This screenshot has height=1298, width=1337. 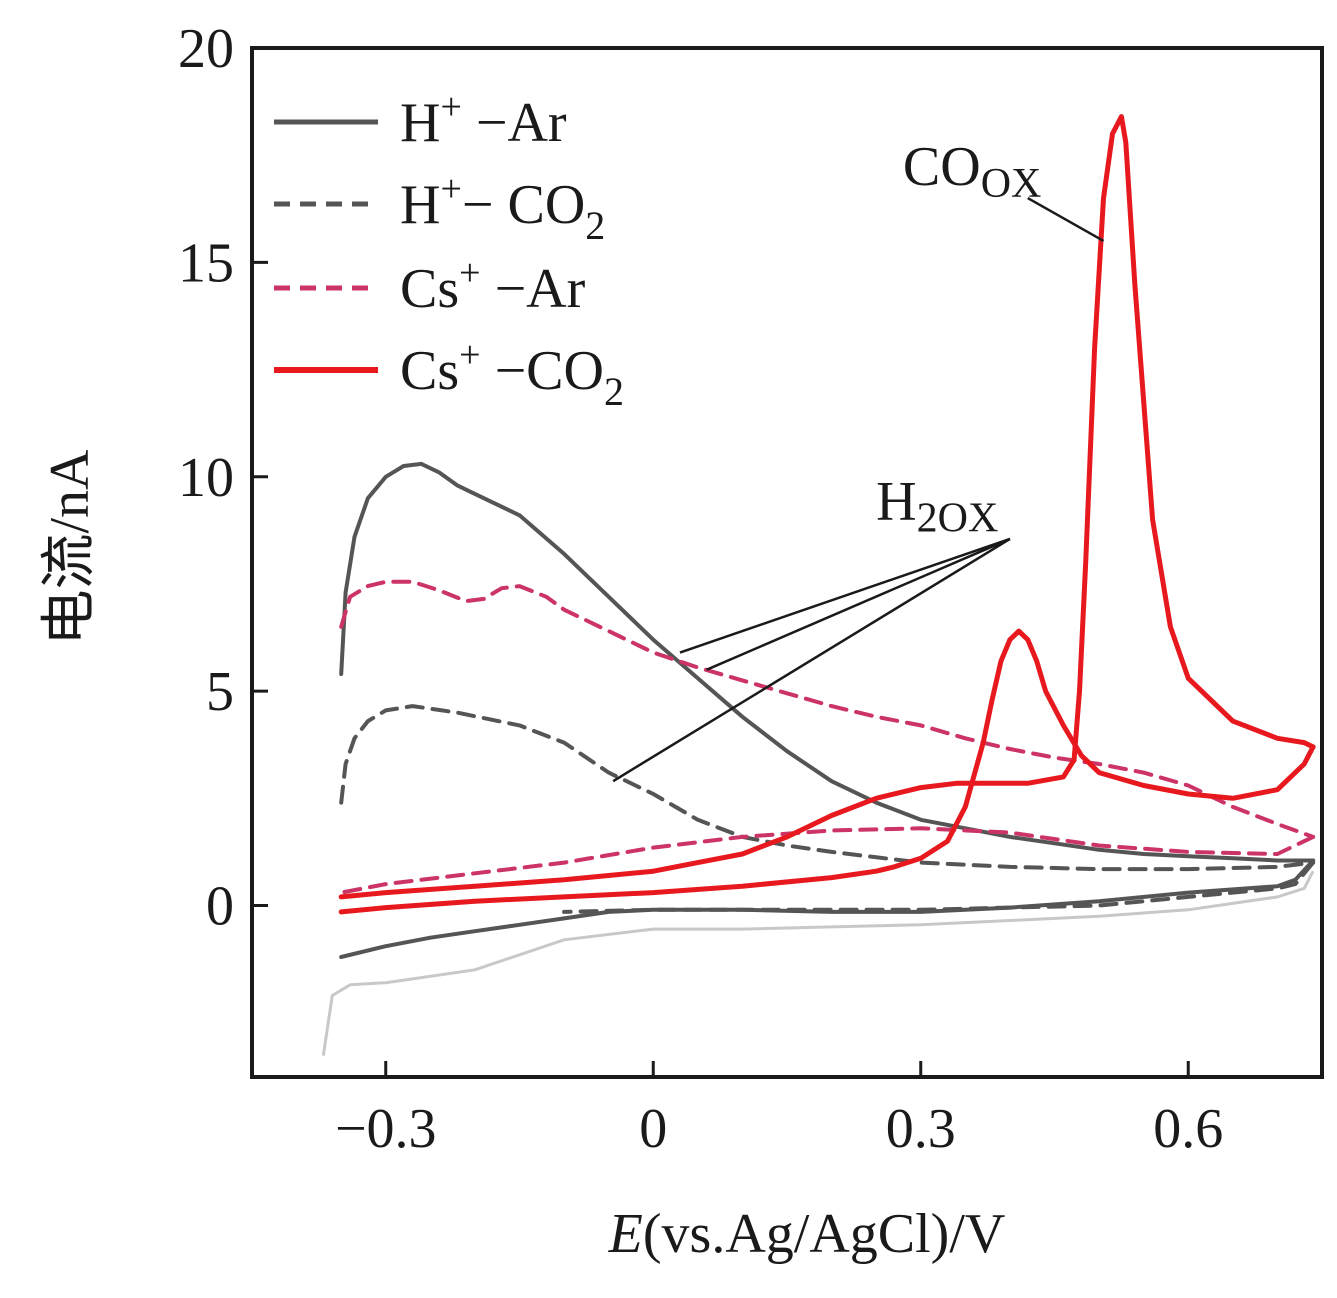 I want to click on x-tick-label: 0, so click(x=653, y=1129).